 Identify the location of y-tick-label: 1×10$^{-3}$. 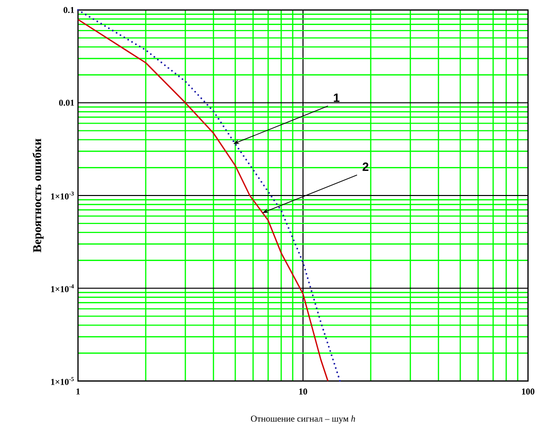
(62, 196).